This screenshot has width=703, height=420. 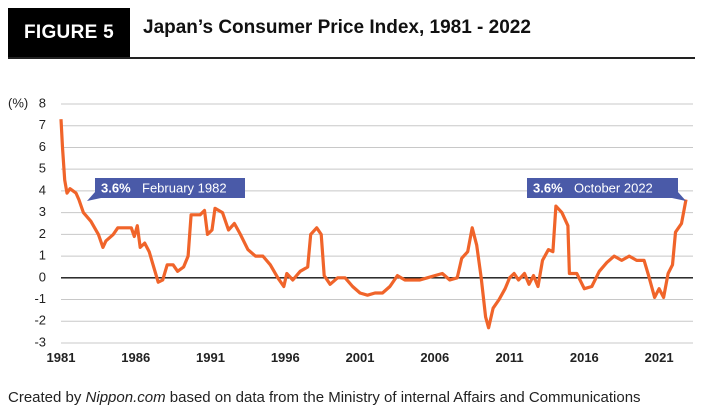 What do you see at coordinates (434, 357) in the screenshot?
I see `x-tick-label: 2006` at bounding box center [434, 357].